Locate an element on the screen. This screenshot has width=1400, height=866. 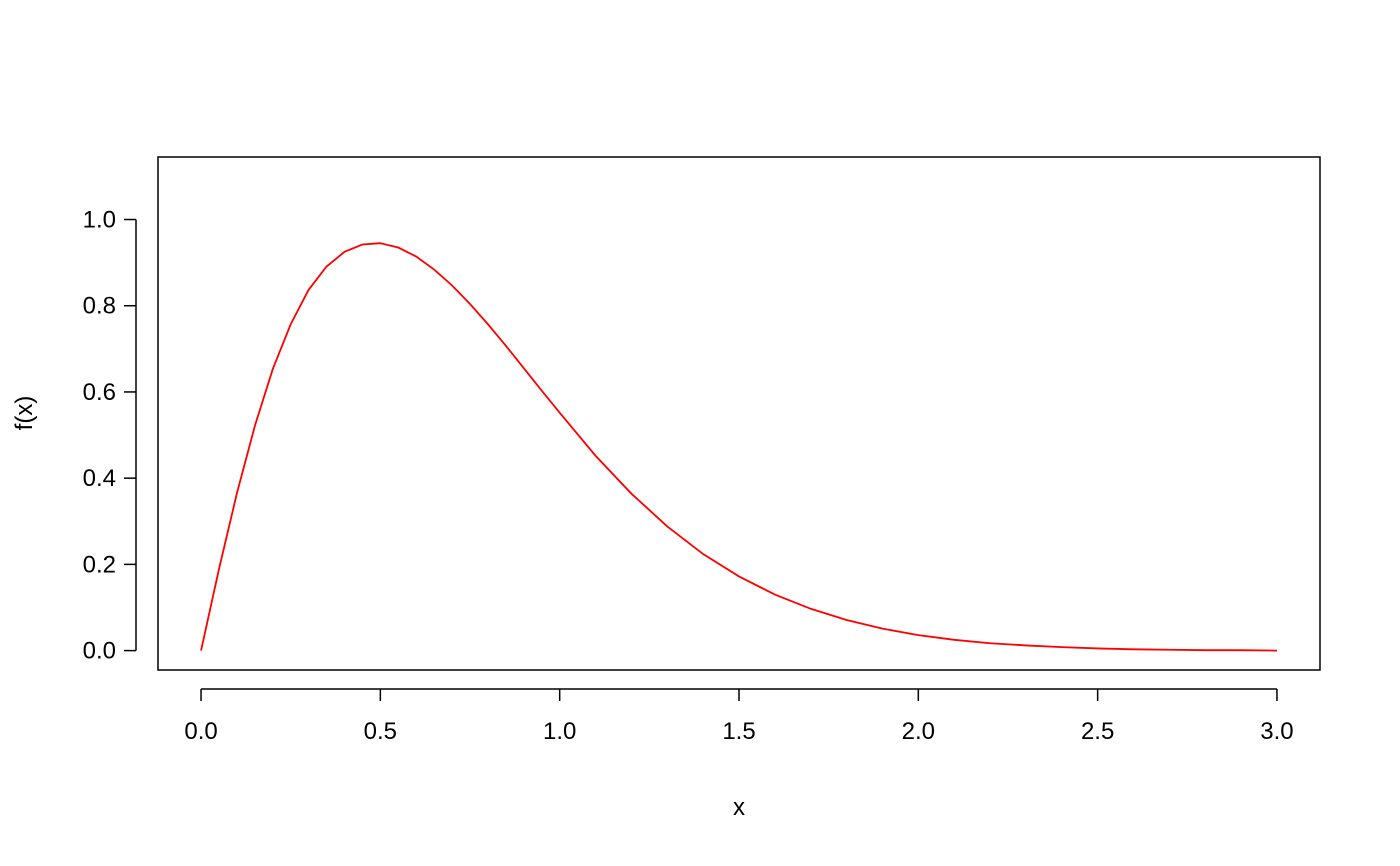
x-tick-label: 3.0 is located at coordinates (1276, 731).